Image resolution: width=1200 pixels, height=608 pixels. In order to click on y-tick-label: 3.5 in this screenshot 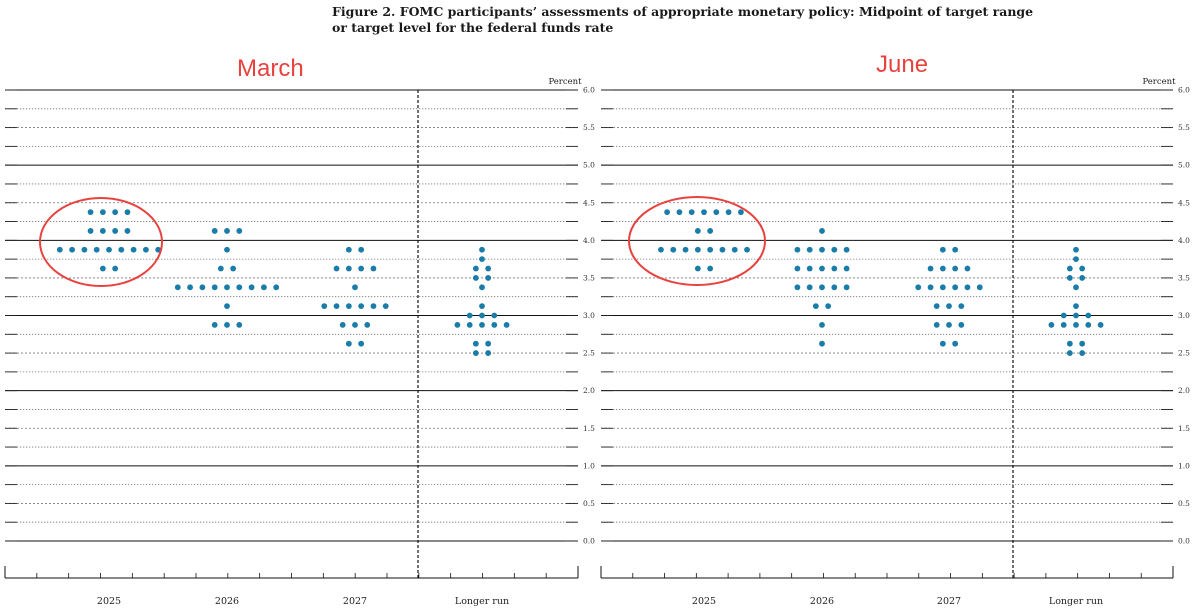, I will do `click(1184, 277)`.